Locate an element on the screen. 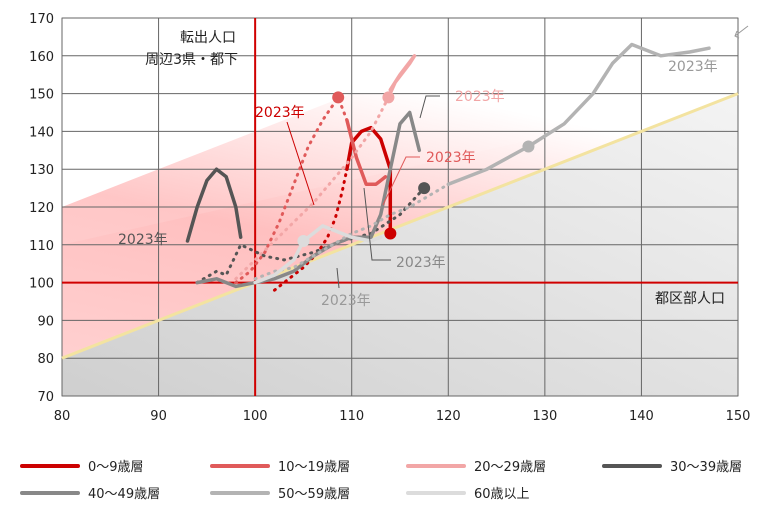  legend-item: 20～29歳層 is located at coordinates (476, 467).